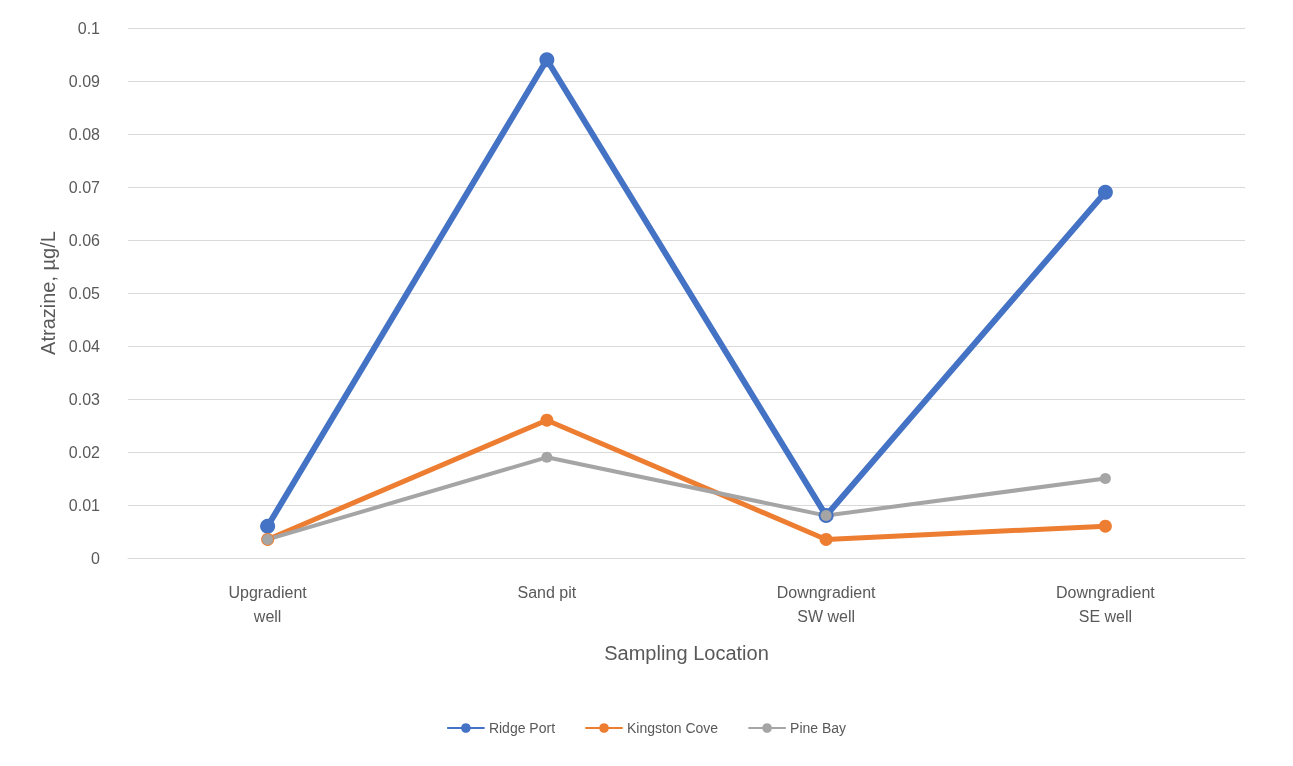 This screenshot has height=766, width=1293. Describe the element at coordinates (84, 505) in the screenshot. I see `y-tick-label: 0.01` at that location.